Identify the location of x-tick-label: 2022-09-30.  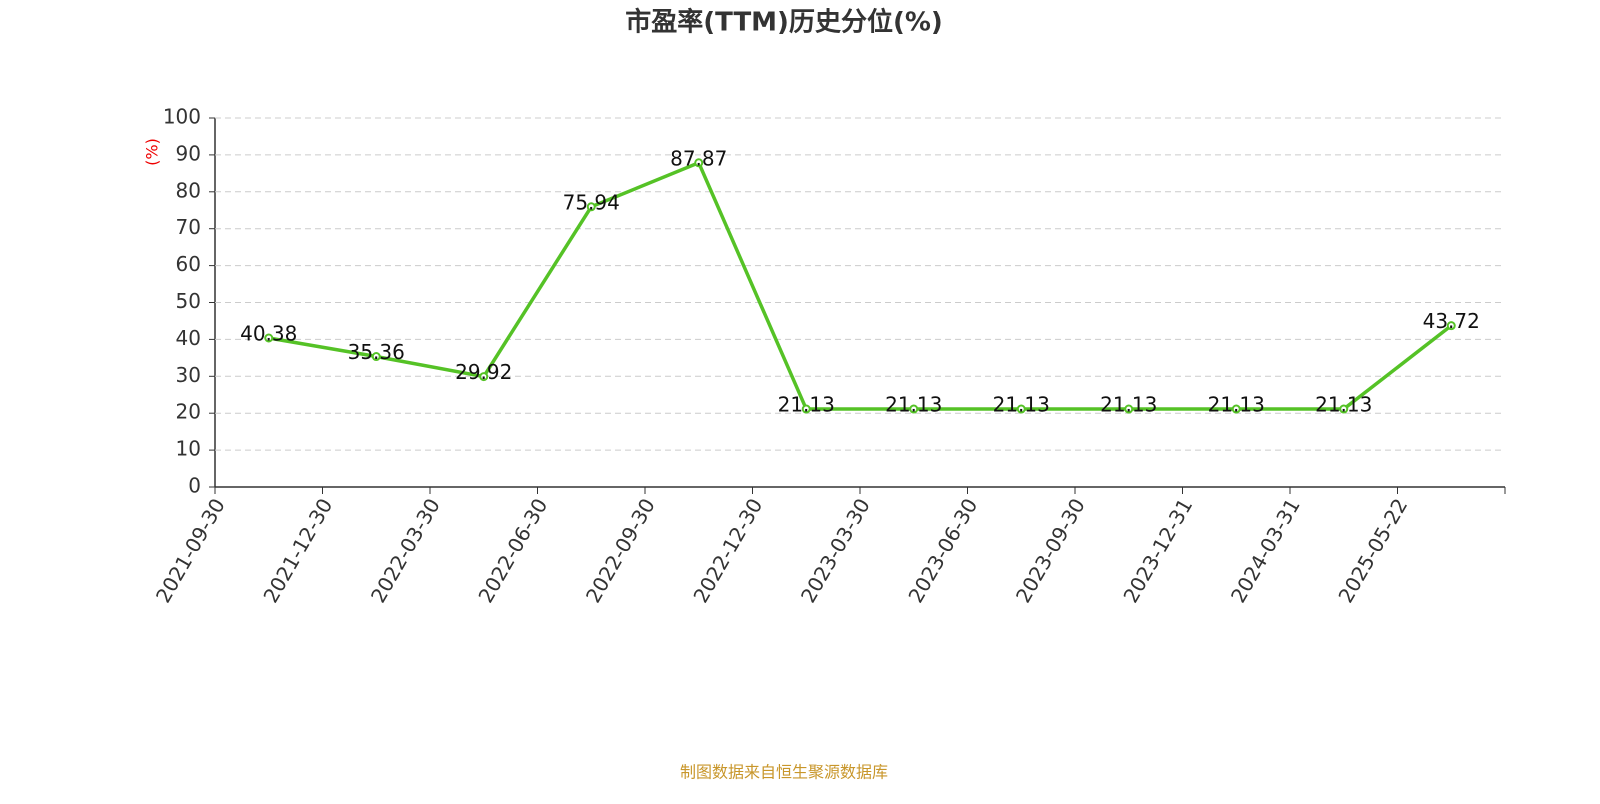
(620, 550).